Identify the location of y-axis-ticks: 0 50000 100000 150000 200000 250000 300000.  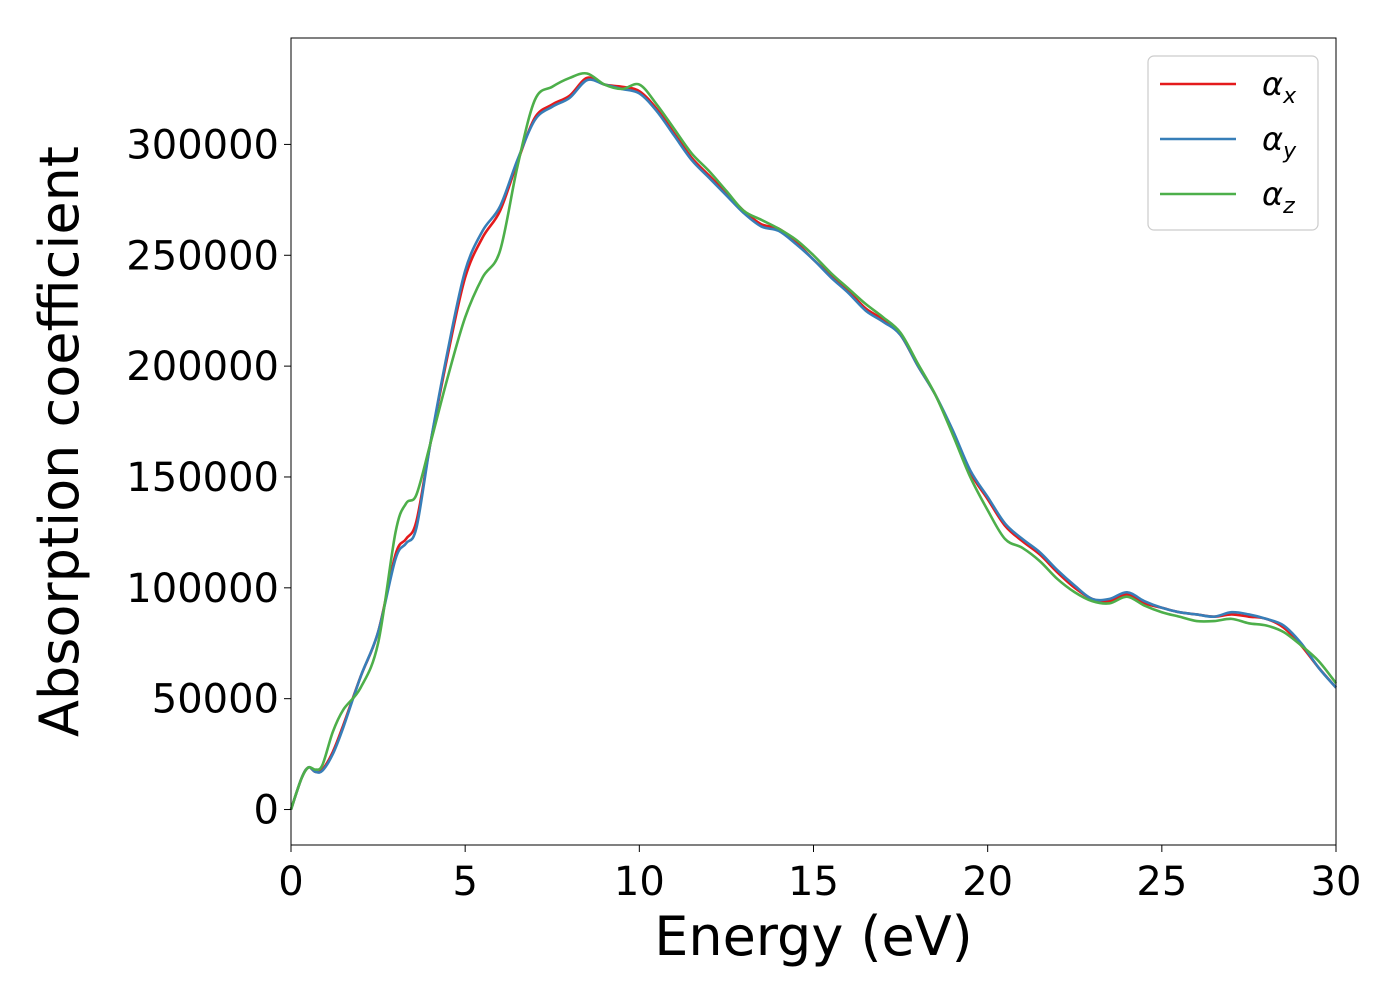
(208, 478).